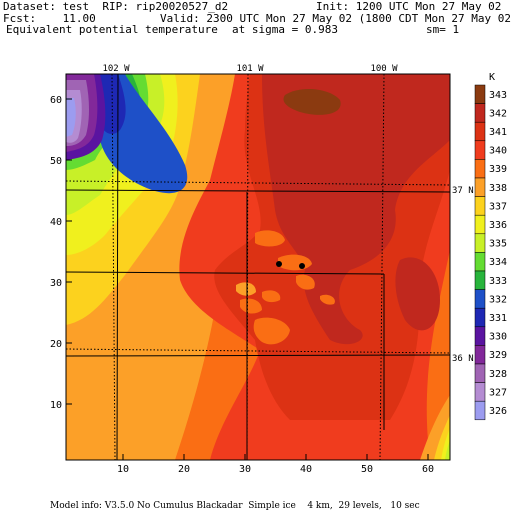 This screenshot has width=512, height=512. Describe the element at coordinates (463, 191) in the screenshot. I see `latitude-label: 37 N` at that location.